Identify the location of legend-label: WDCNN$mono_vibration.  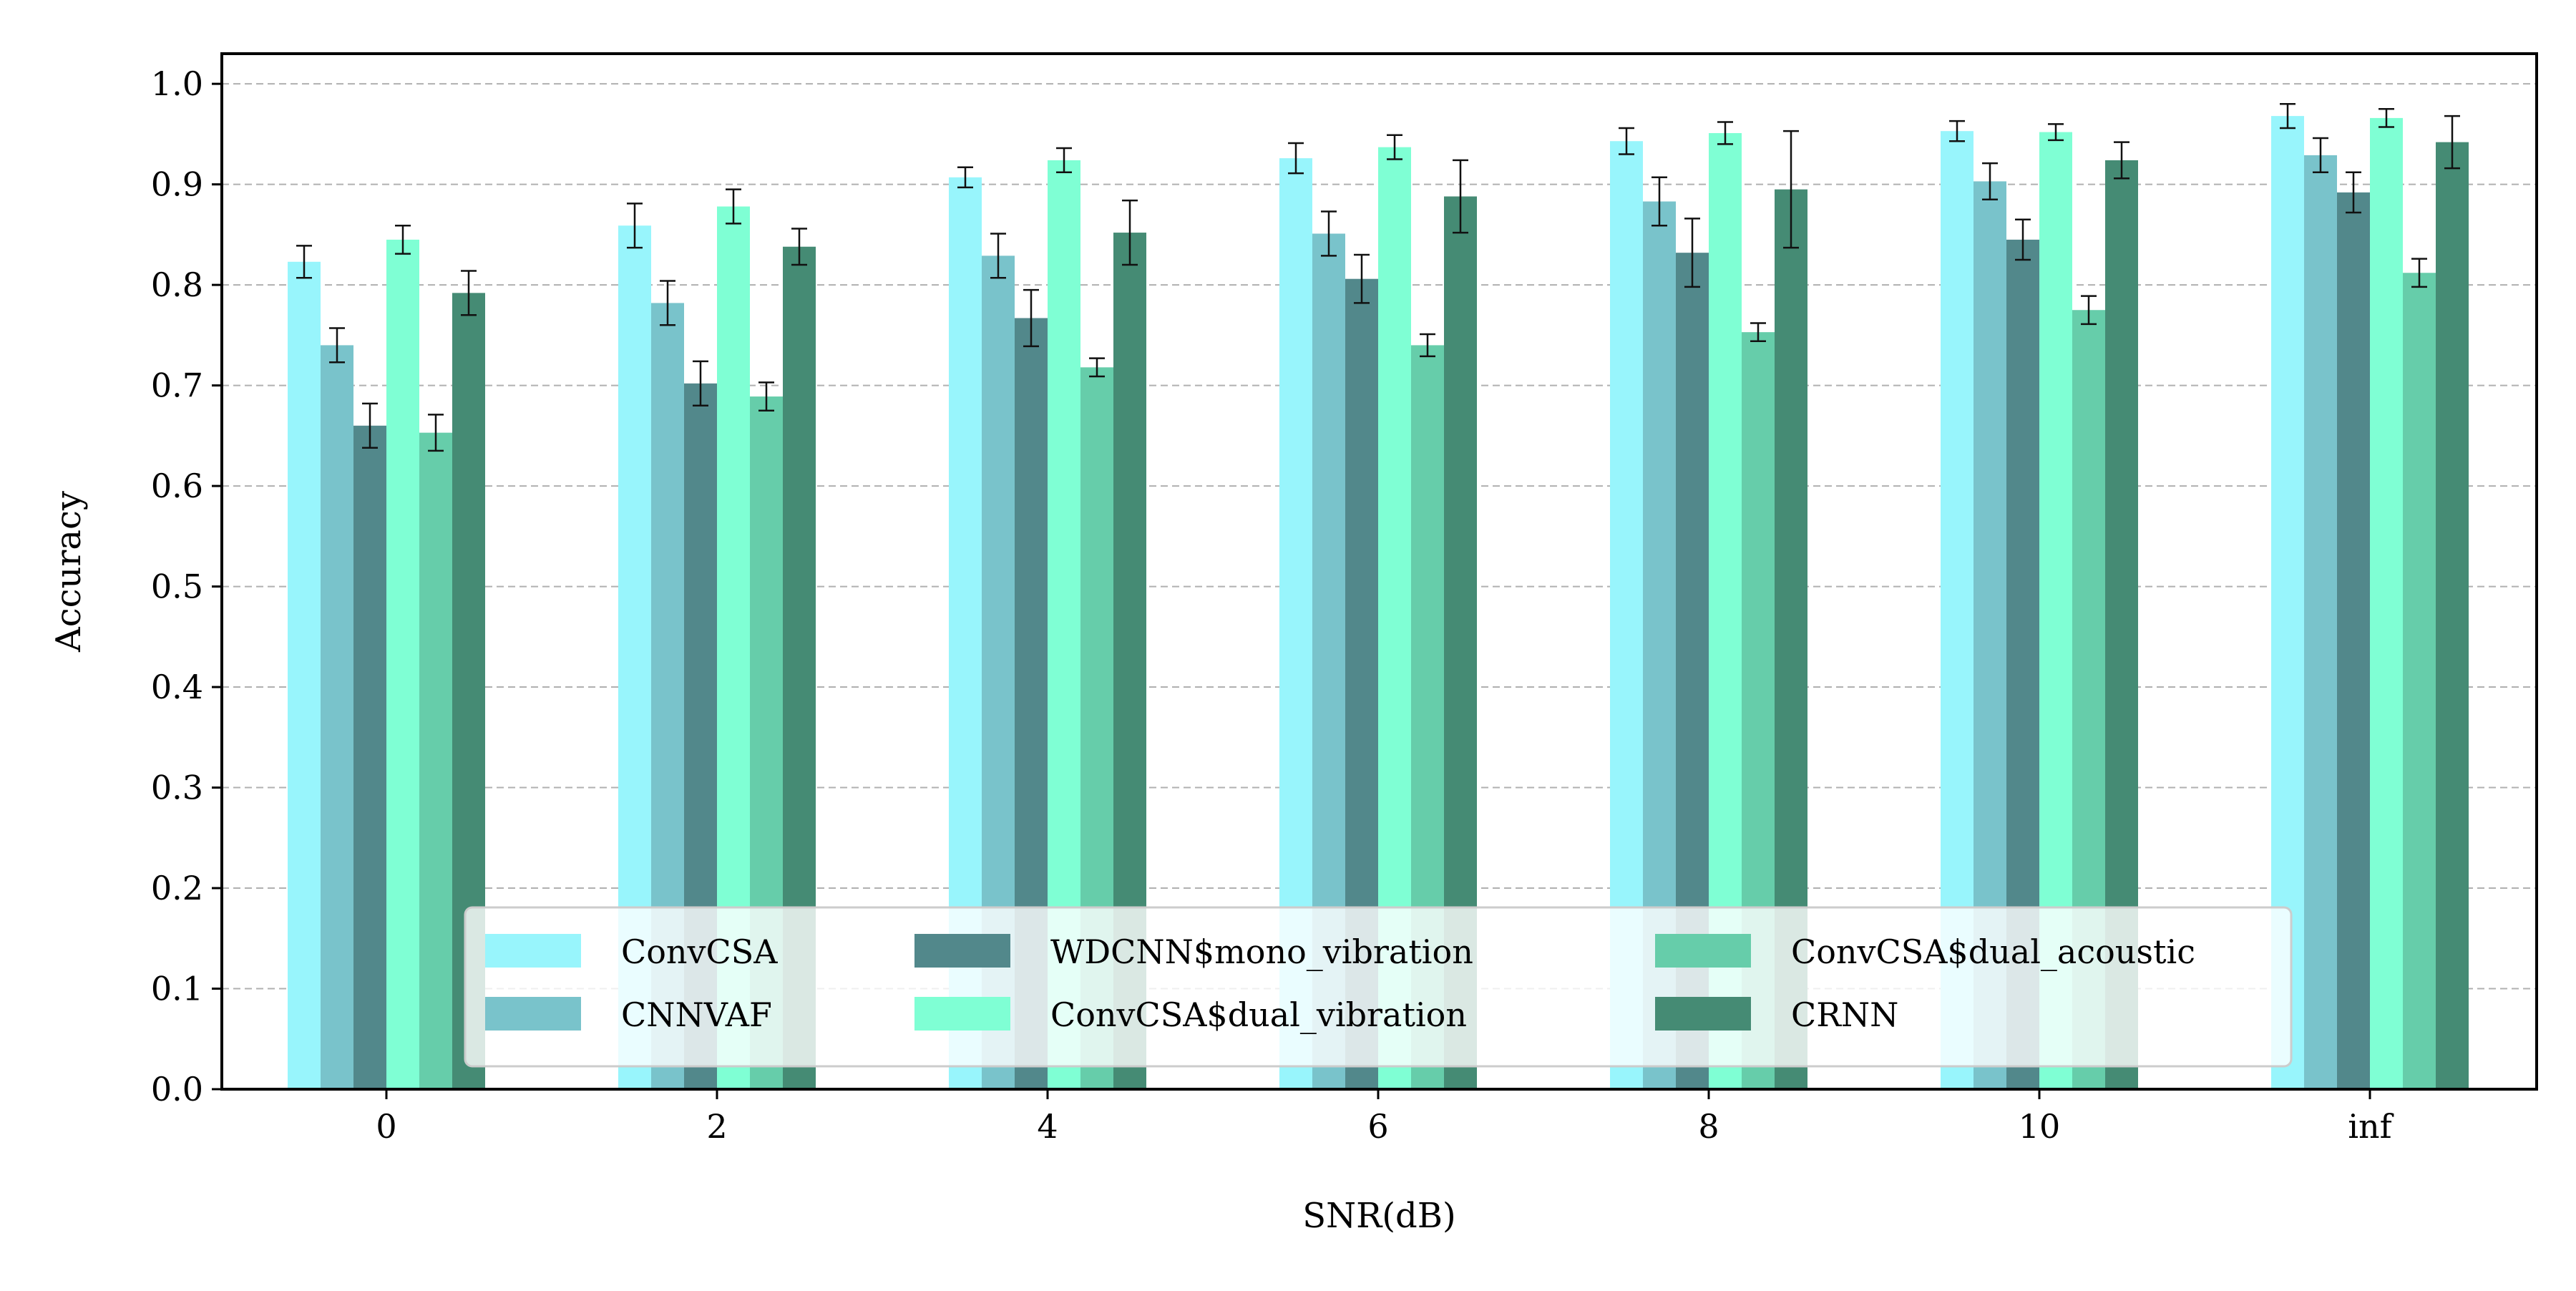
(1261, 951).